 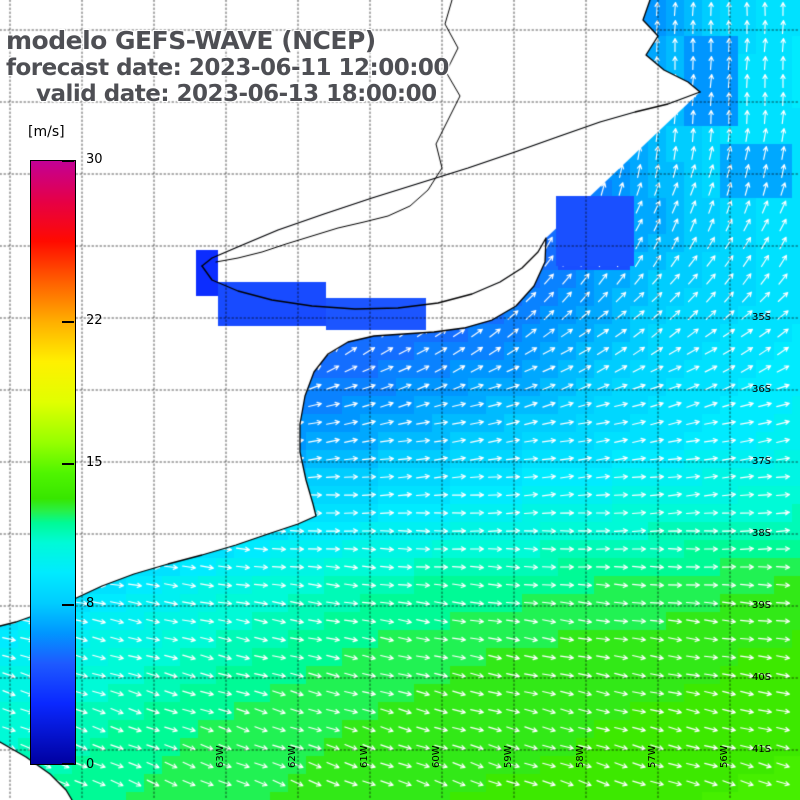 What do you see at coordinates (762, 605) in the screenshot?
I see `latitude-label: 39S` at bounding box center [762, 605].